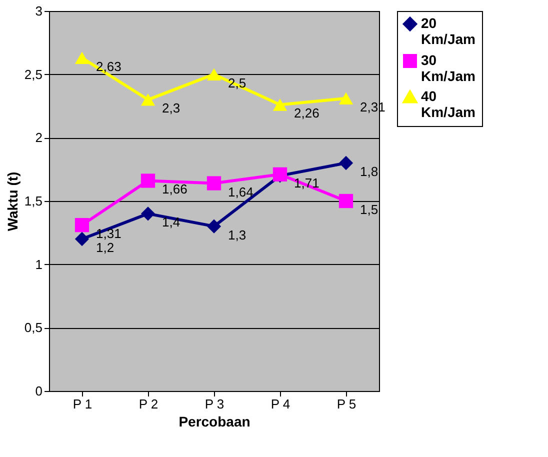 The height and width of the screenshot is (457, 548). What do you see at coordinates (38, 138) in the screenshot?
I see `y-tick-label: 2` at bounding box center [38, 138].